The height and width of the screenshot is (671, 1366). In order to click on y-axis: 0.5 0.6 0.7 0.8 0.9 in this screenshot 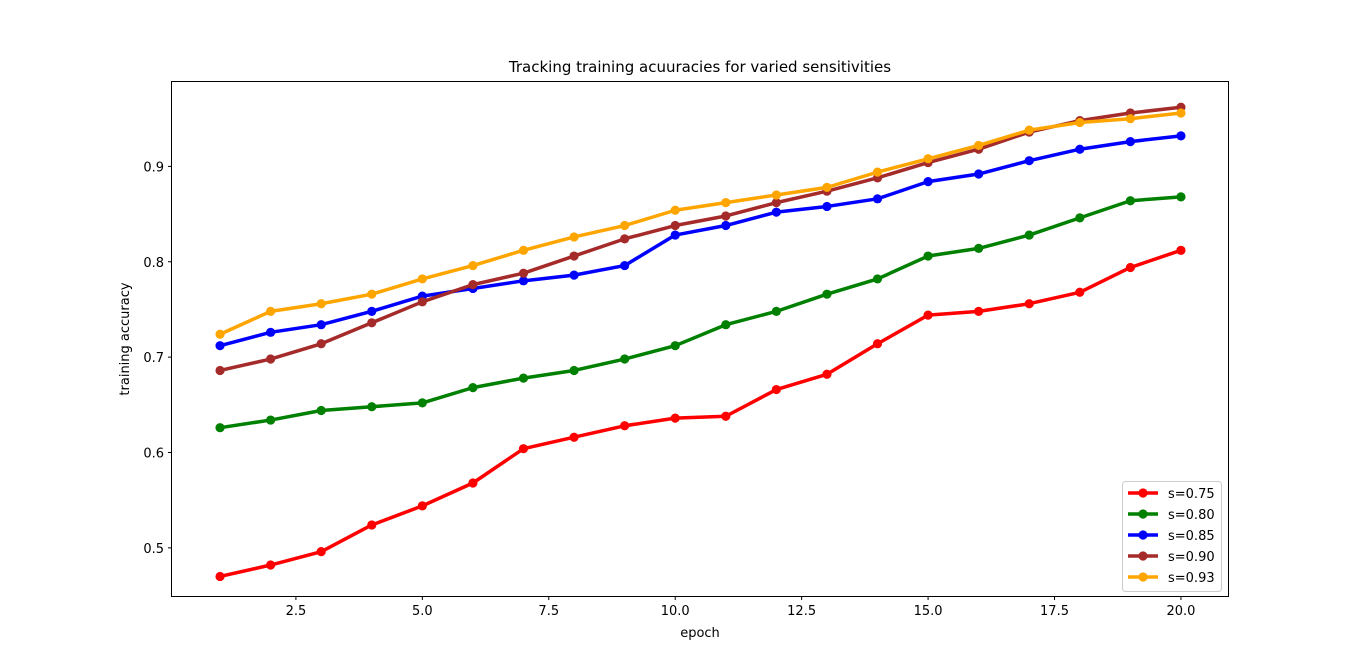, I will do `click(157, 358)`.